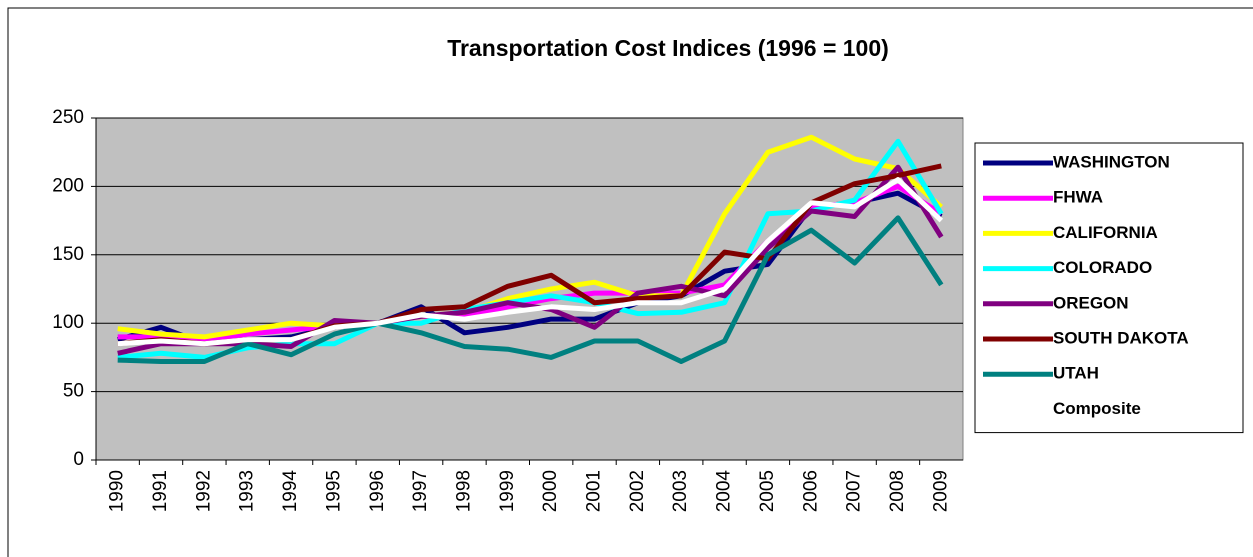 Image resolution: width=1253 pixels, height=557 pixels. Describe the element at coordinates (550, 491) in the screenshot. I see `x-tick-label: 2000` at that location.